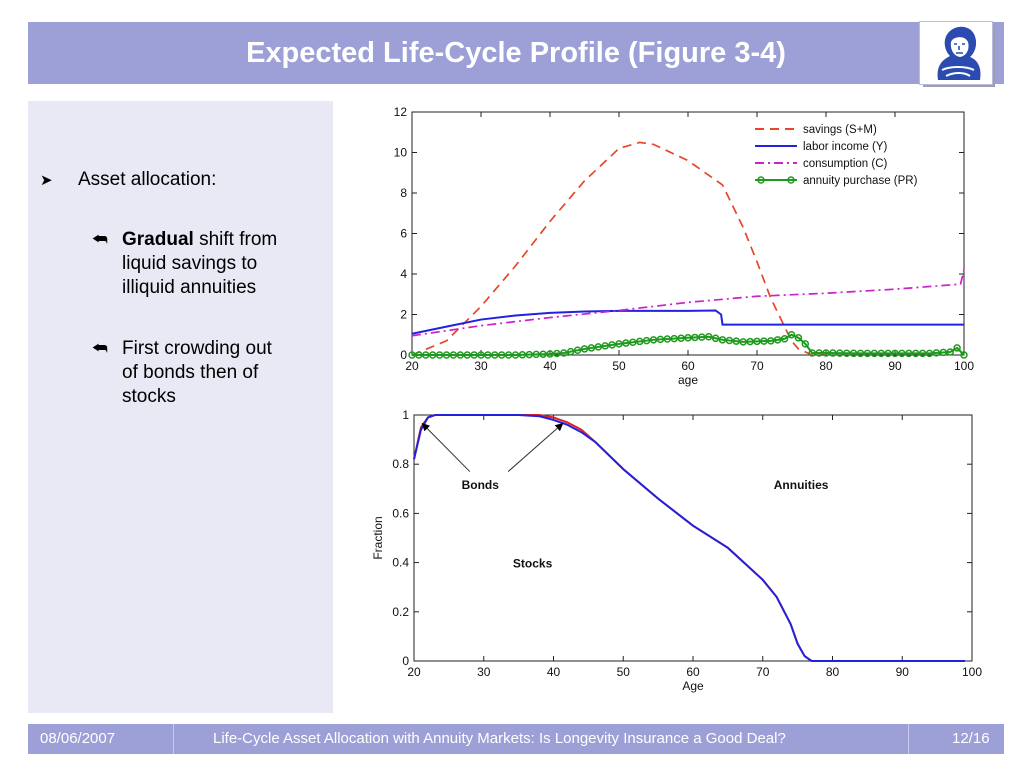 Image resolution: width=1024 pixels, height=768 pixels. What do you see at coordinates (688, 366) in the screenshot?
I see `chart1-x-tick-label: 60` at bounding box center [688, 366].